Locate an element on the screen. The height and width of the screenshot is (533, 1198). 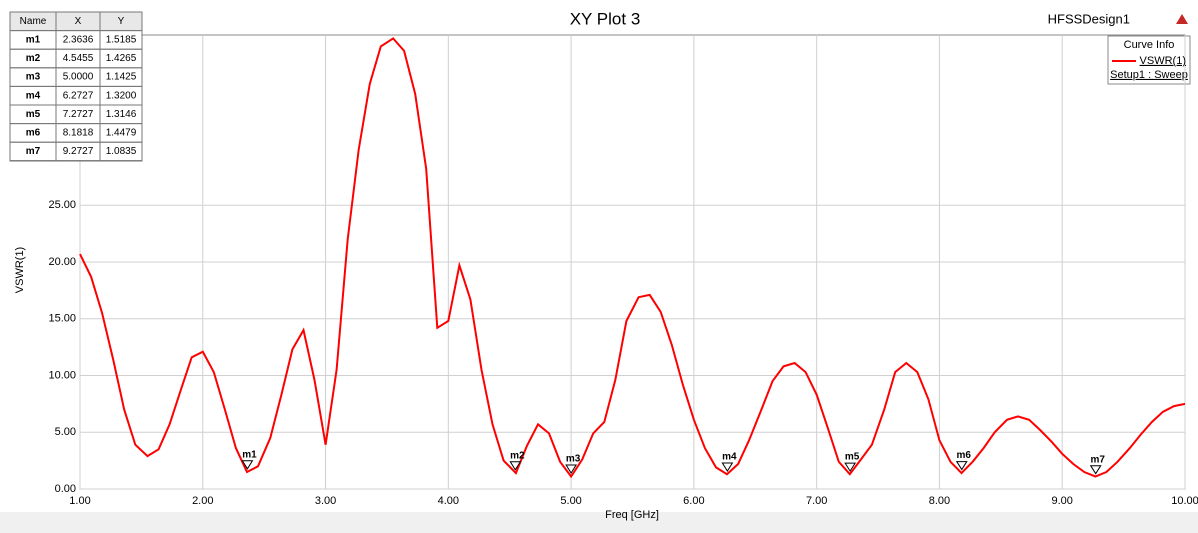
x-tick-label: 2.00 is located at coordinates (202, 501).